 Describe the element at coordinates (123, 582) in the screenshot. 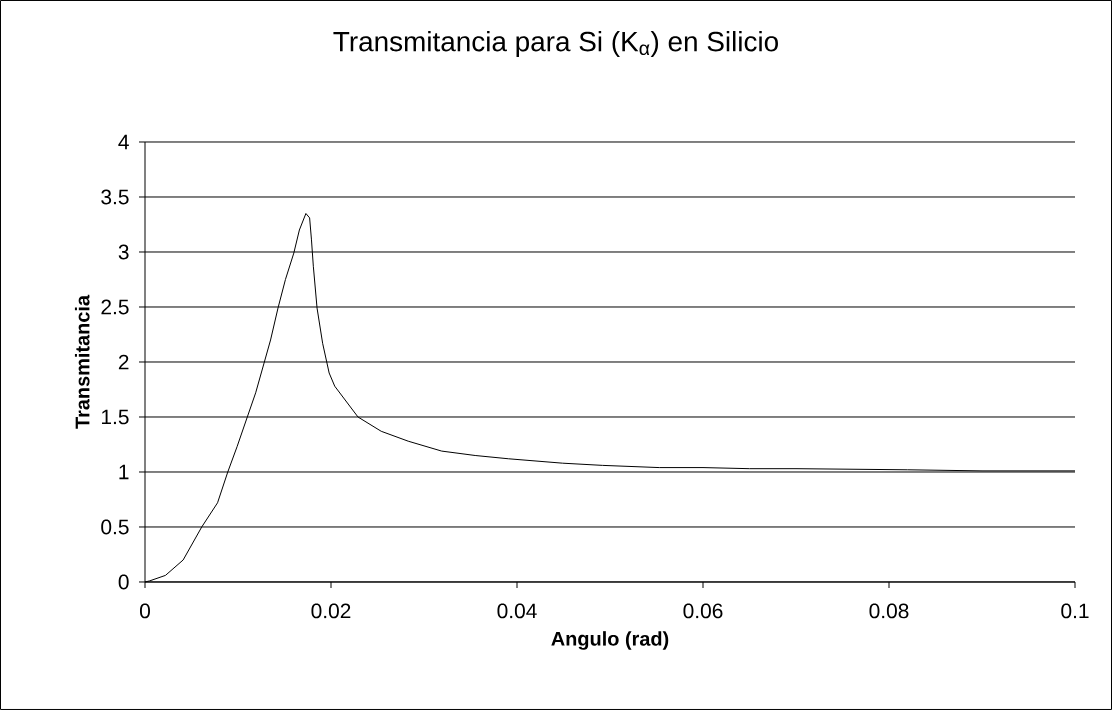

I see `y-tick-label: 0` at that location.